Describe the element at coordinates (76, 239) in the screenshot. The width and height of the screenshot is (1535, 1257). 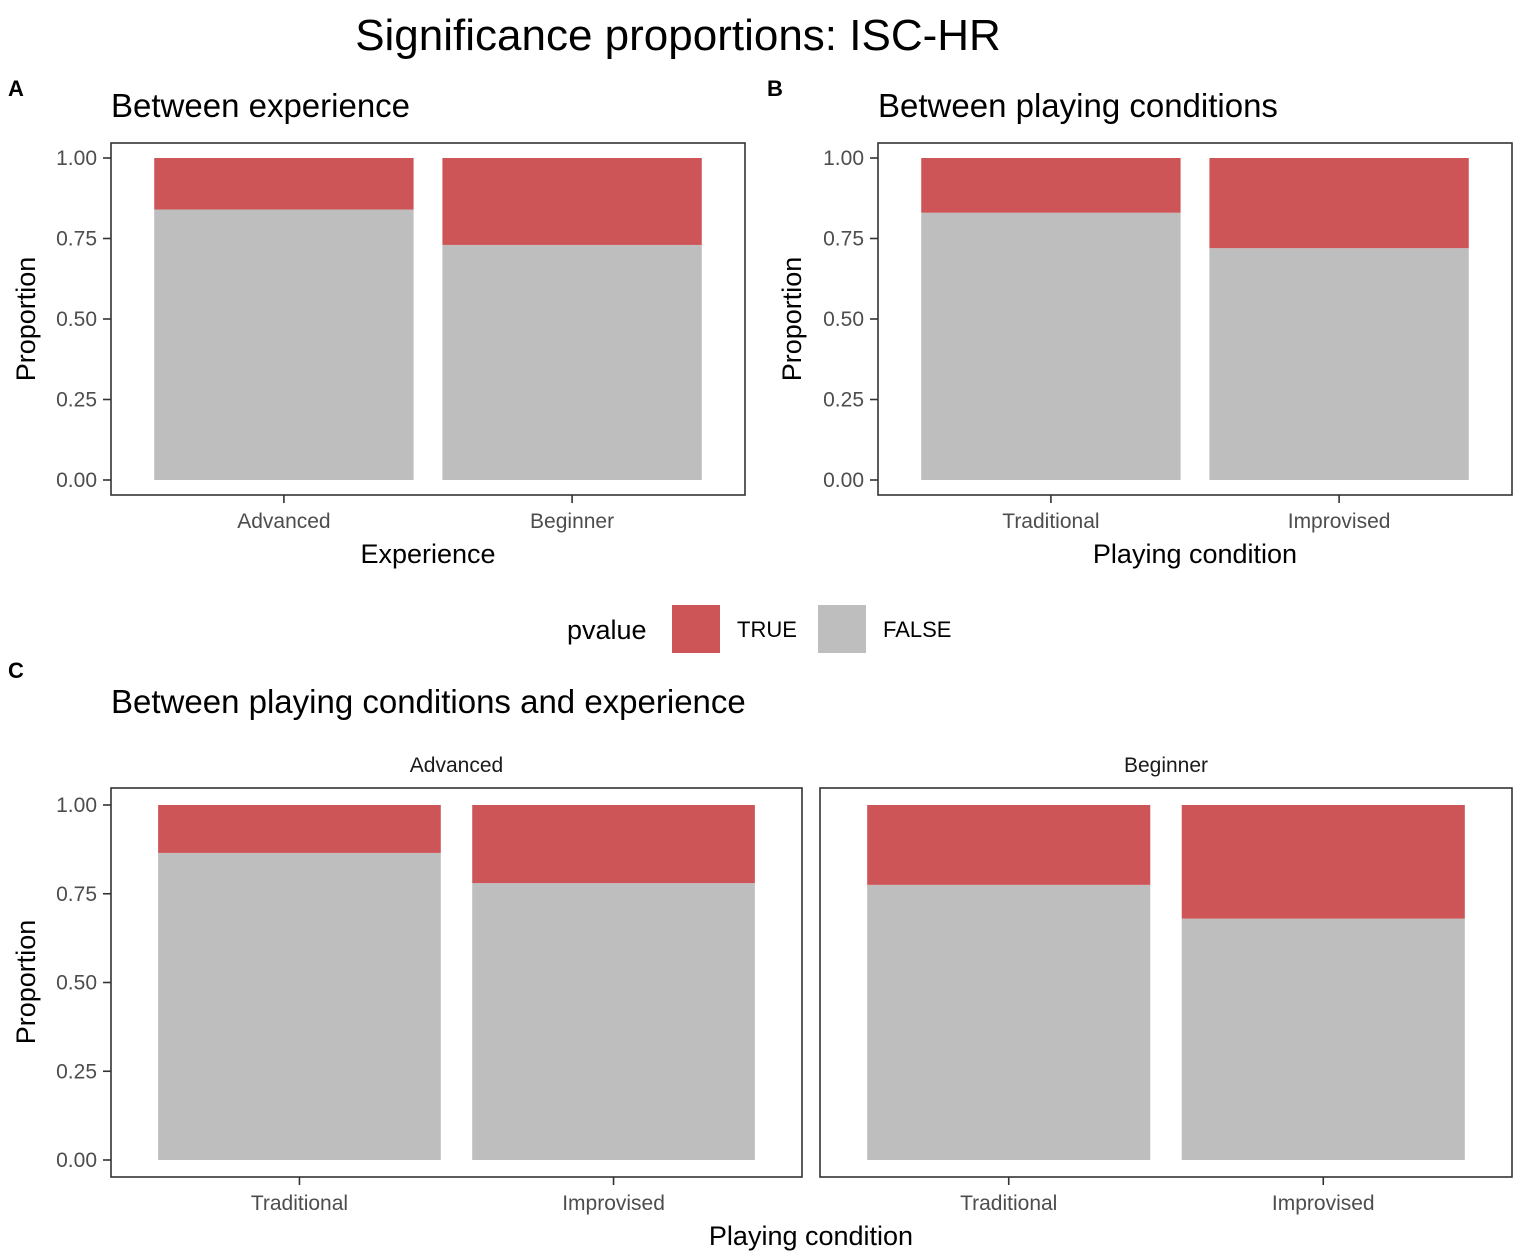
I see `panel-a-y-tick-label-4: 0.75` at that location.